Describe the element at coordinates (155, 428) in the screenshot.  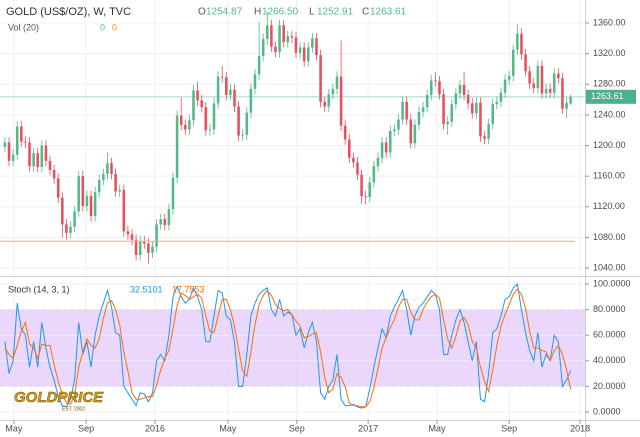
I see `x-tick-label: 2016` at that location.